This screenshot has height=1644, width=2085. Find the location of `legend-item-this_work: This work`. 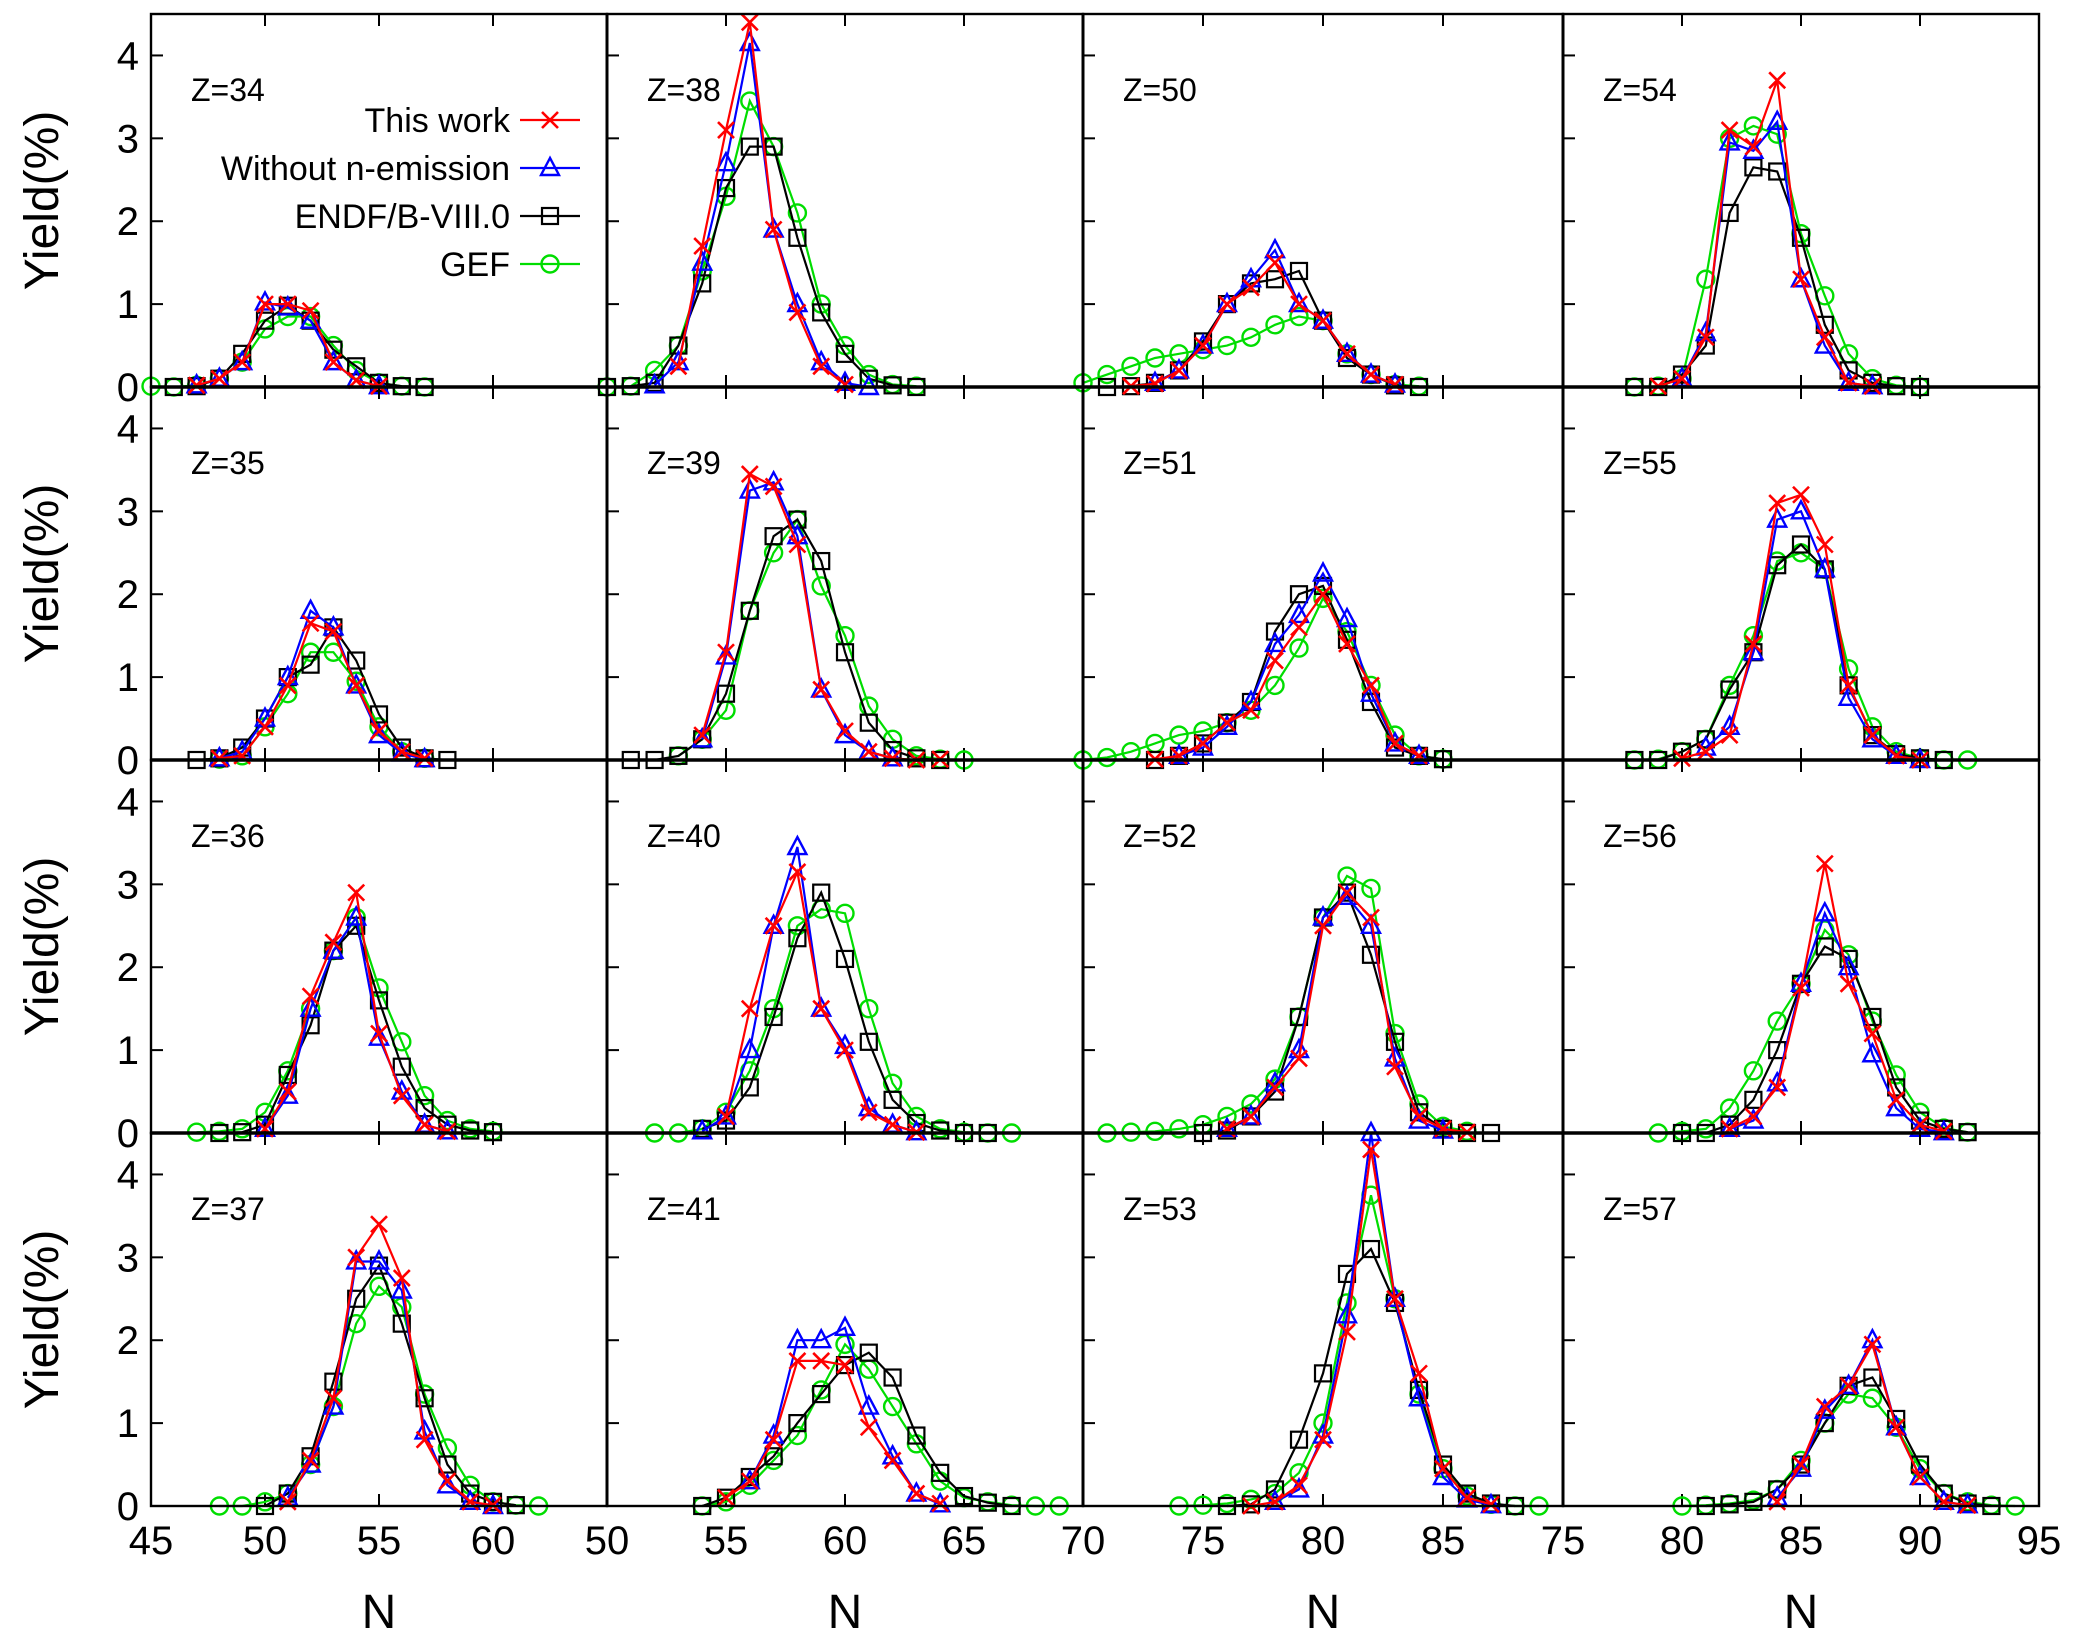

legend-item-this_work: This work is located at coordinates (472, 121).